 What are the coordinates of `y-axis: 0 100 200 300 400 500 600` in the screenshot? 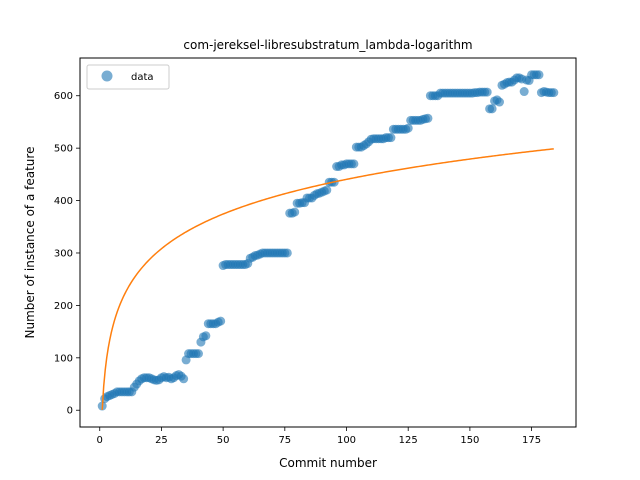 It's located at (67, 254).